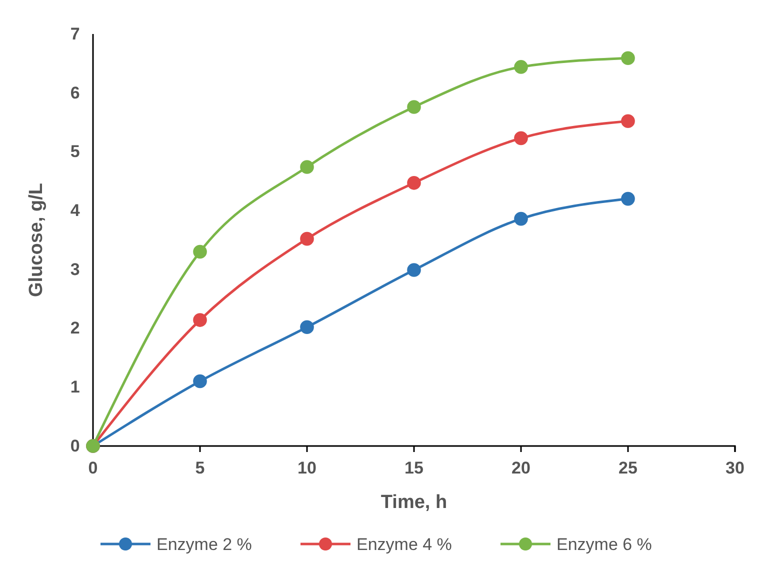  Describe the element at coordinates (735, 468) in the screenshot. I see `x-tick-label: 30` at that location.